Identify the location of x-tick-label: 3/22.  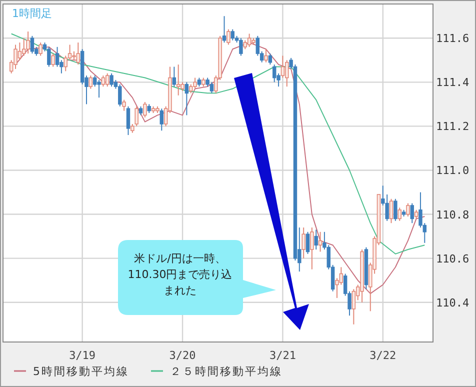
(383, 355).